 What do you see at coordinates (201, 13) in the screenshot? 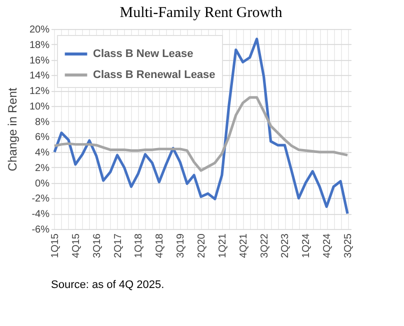
I see `chart-title: Multi-Family Rent Growth` at bounding box center [201, 13].